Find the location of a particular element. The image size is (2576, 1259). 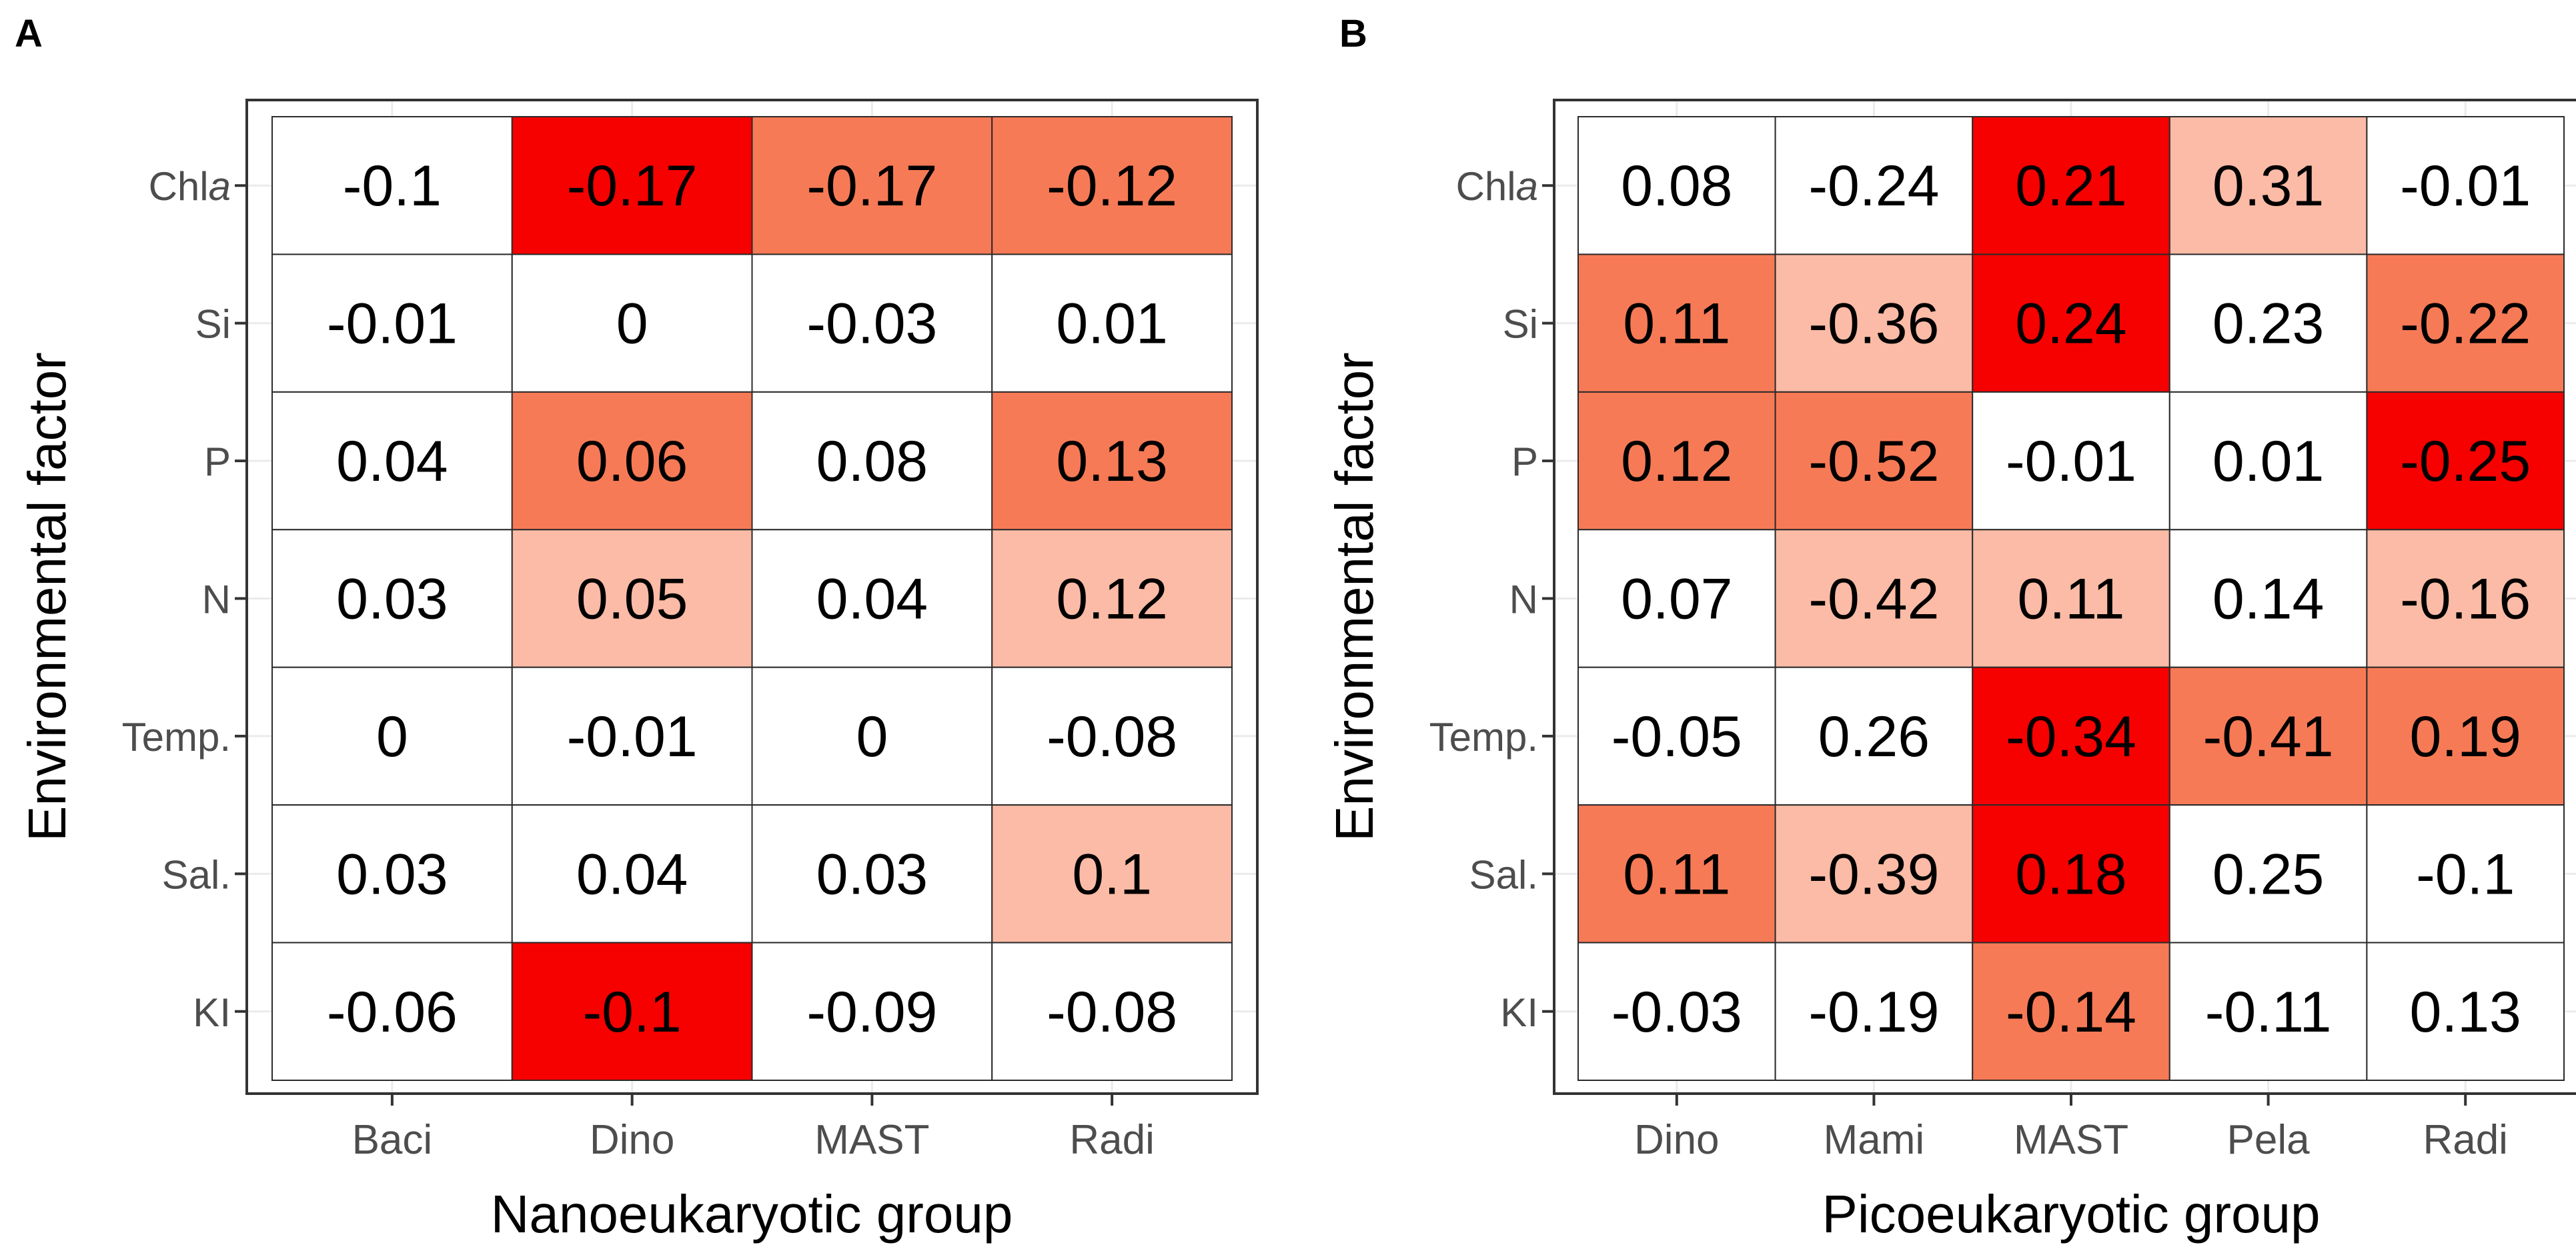

cell-value-label: -0.36 is located at coordinates (1874, 324).